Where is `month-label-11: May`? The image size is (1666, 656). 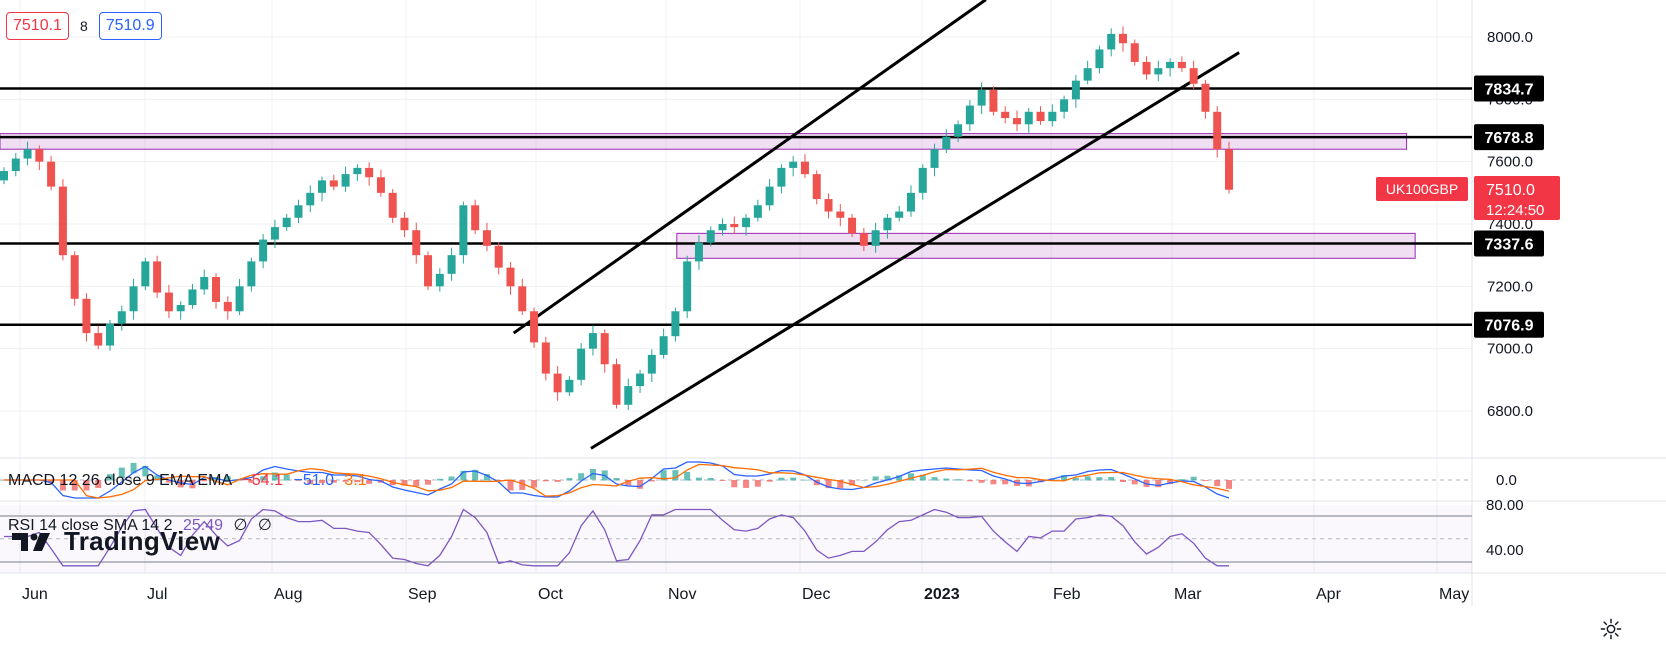
month-label-11: May is located at coordinates (1454, 594).